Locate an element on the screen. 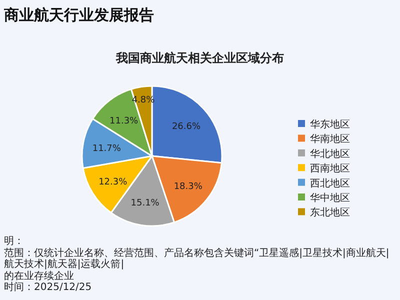 The image size is (400, 300). legend-label: 华东地区 is located at coordinates (330, 124).